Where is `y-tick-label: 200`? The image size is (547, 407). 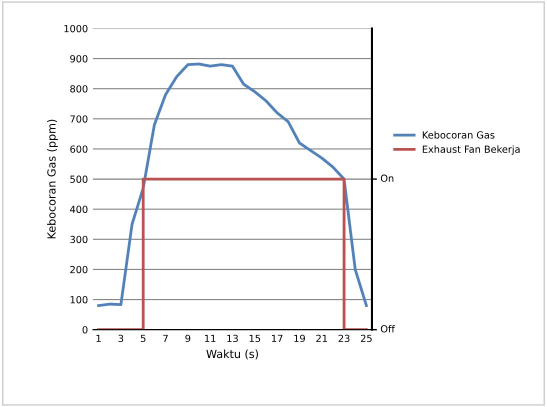
y-tick-label: 200 is located at coordinates (79, 270).